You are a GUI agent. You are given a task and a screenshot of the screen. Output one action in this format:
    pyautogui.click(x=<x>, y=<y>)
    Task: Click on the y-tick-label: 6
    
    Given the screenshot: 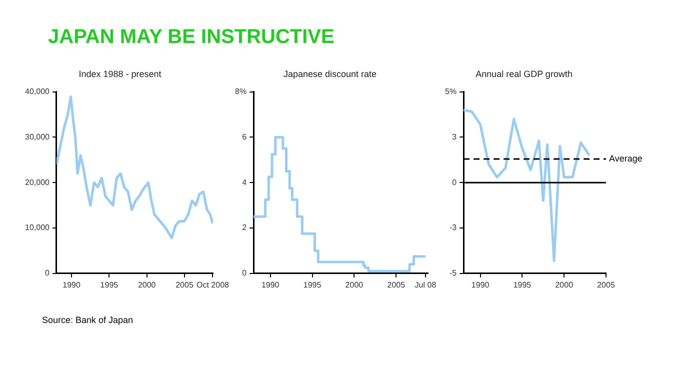 What is the action you would take?
    pyautogui.click(x=245, y=137)
    